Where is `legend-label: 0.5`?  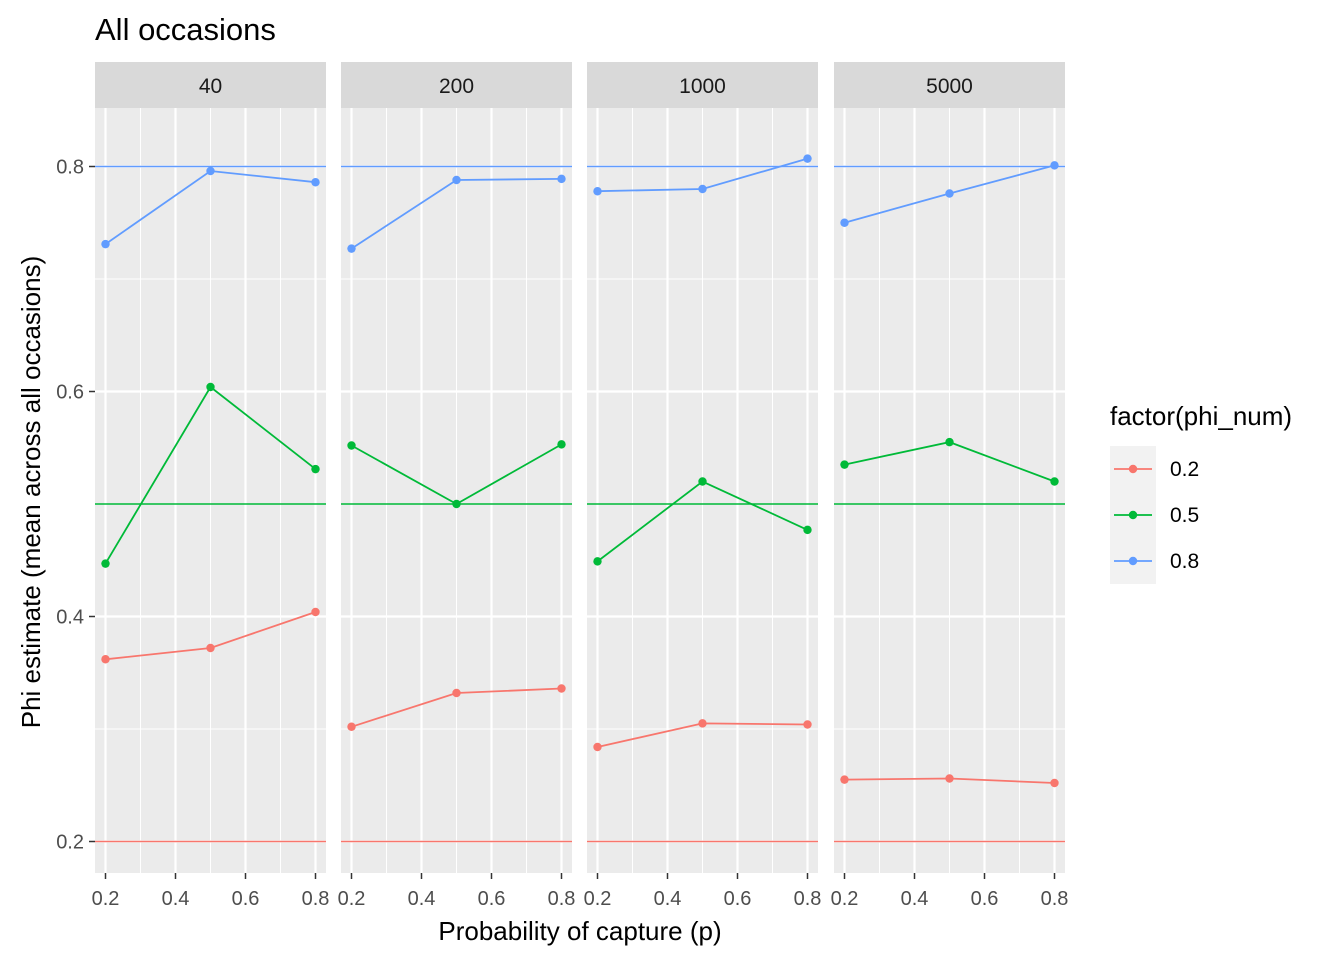 legend-label: 0.5 is located at coordinates (1184, 515).